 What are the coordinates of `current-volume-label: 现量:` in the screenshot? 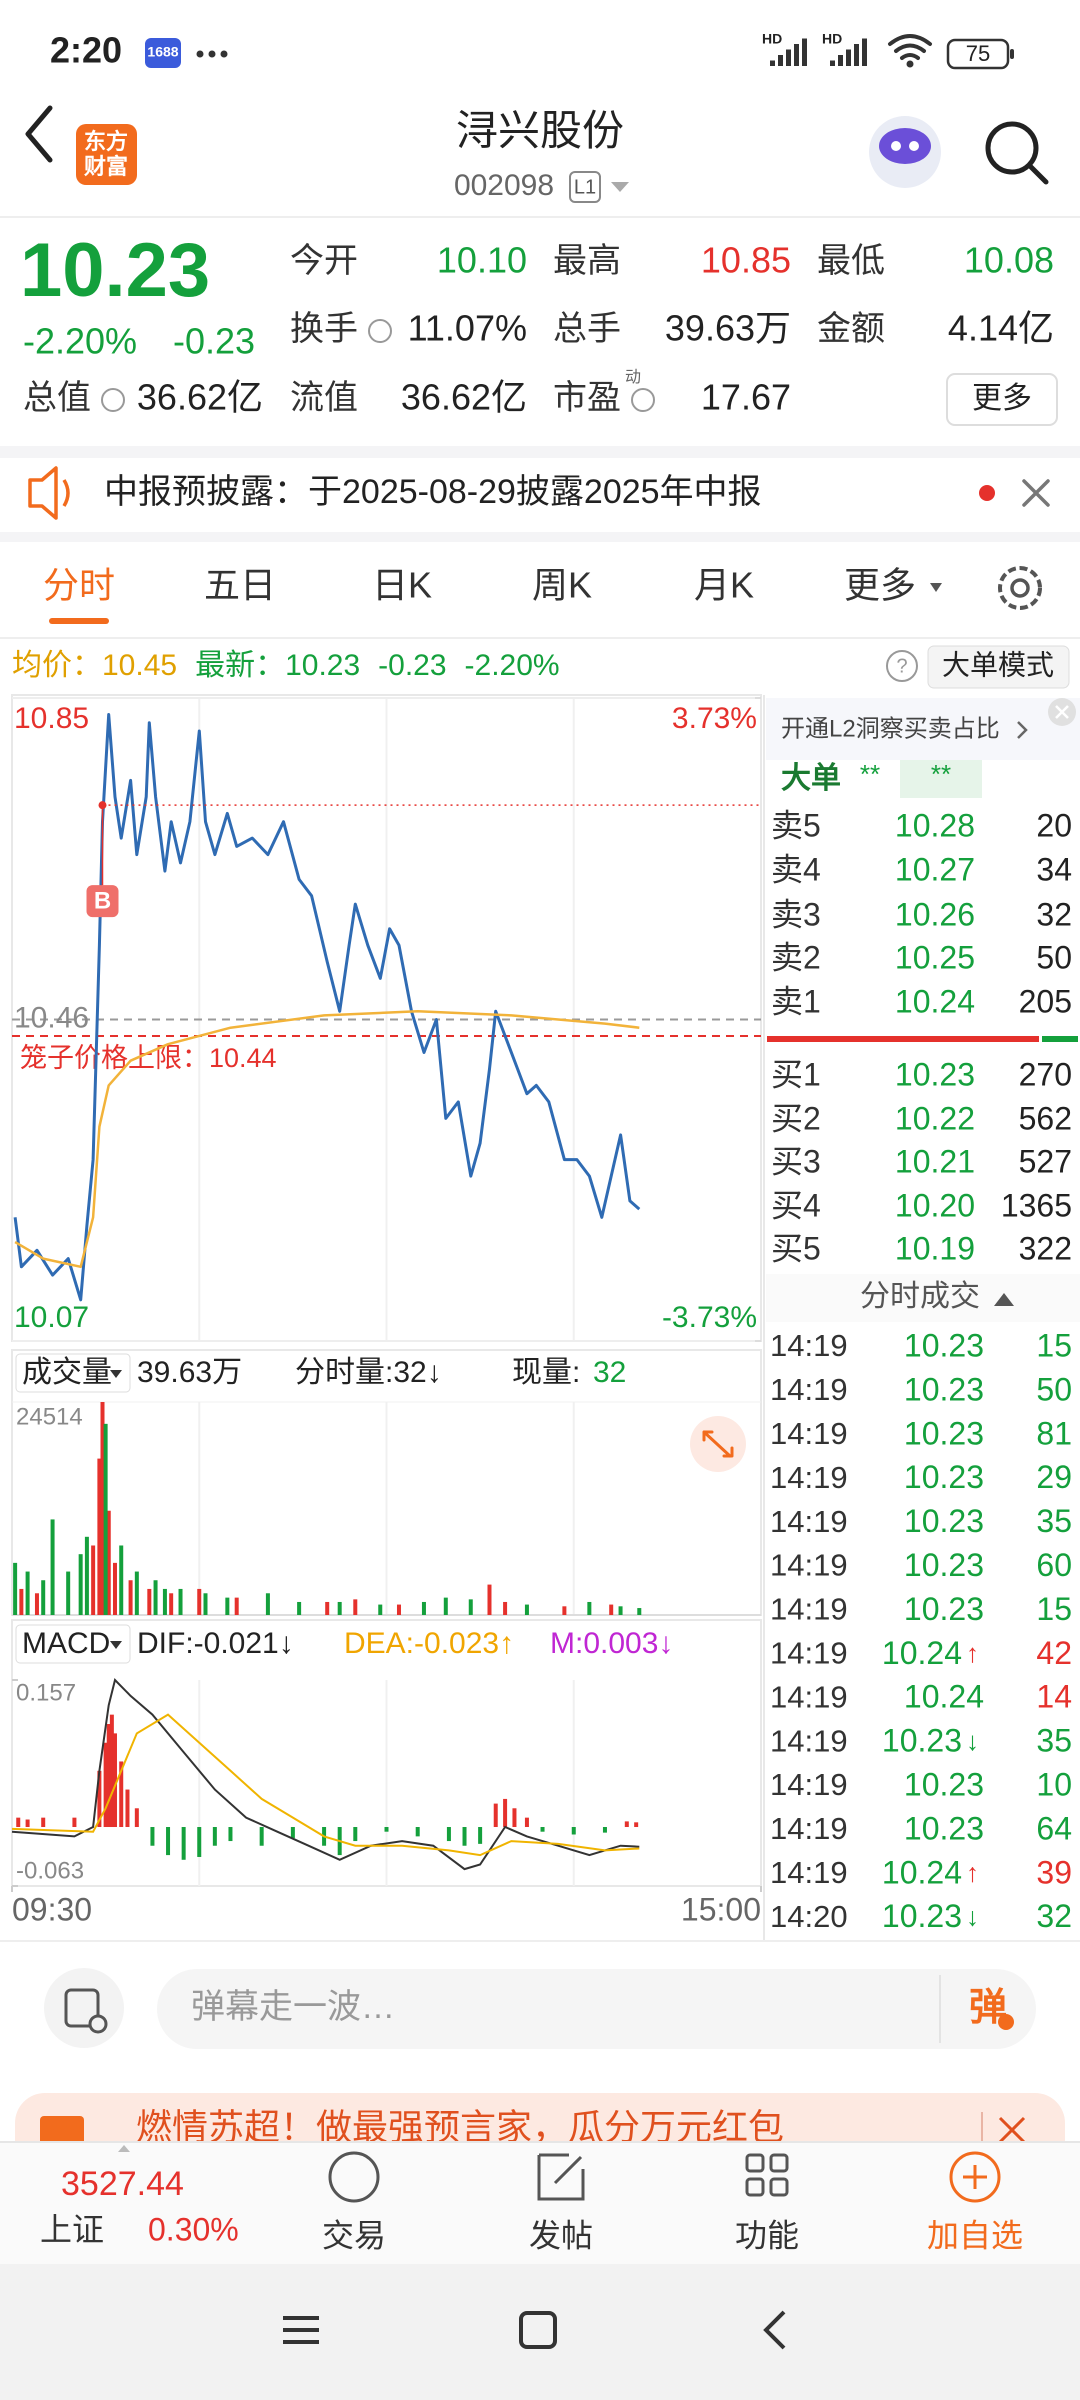 It's located at (546, 1372).